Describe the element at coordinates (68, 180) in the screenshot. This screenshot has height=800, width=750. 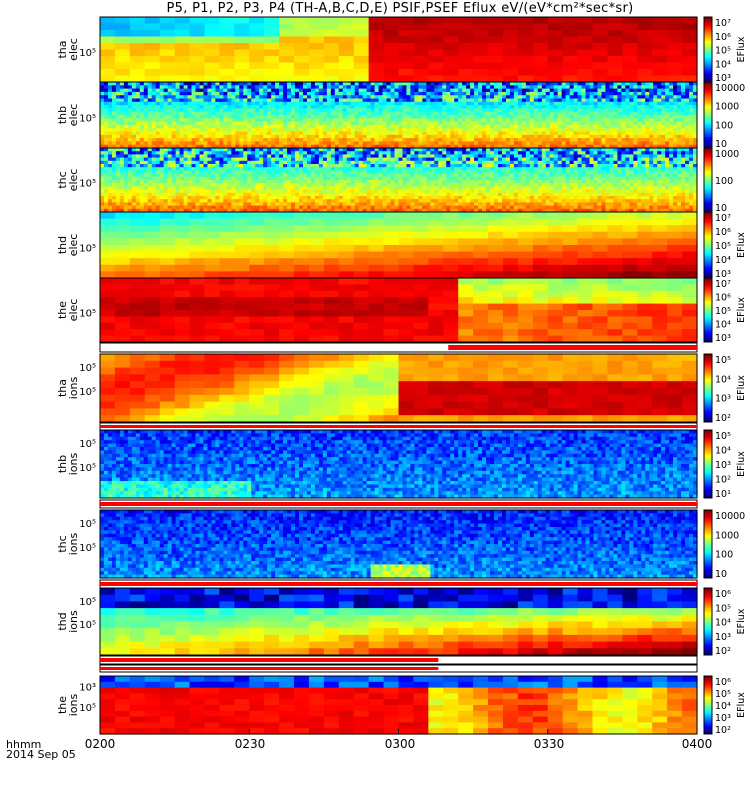
I see `panel-label: thcelec` at that location.